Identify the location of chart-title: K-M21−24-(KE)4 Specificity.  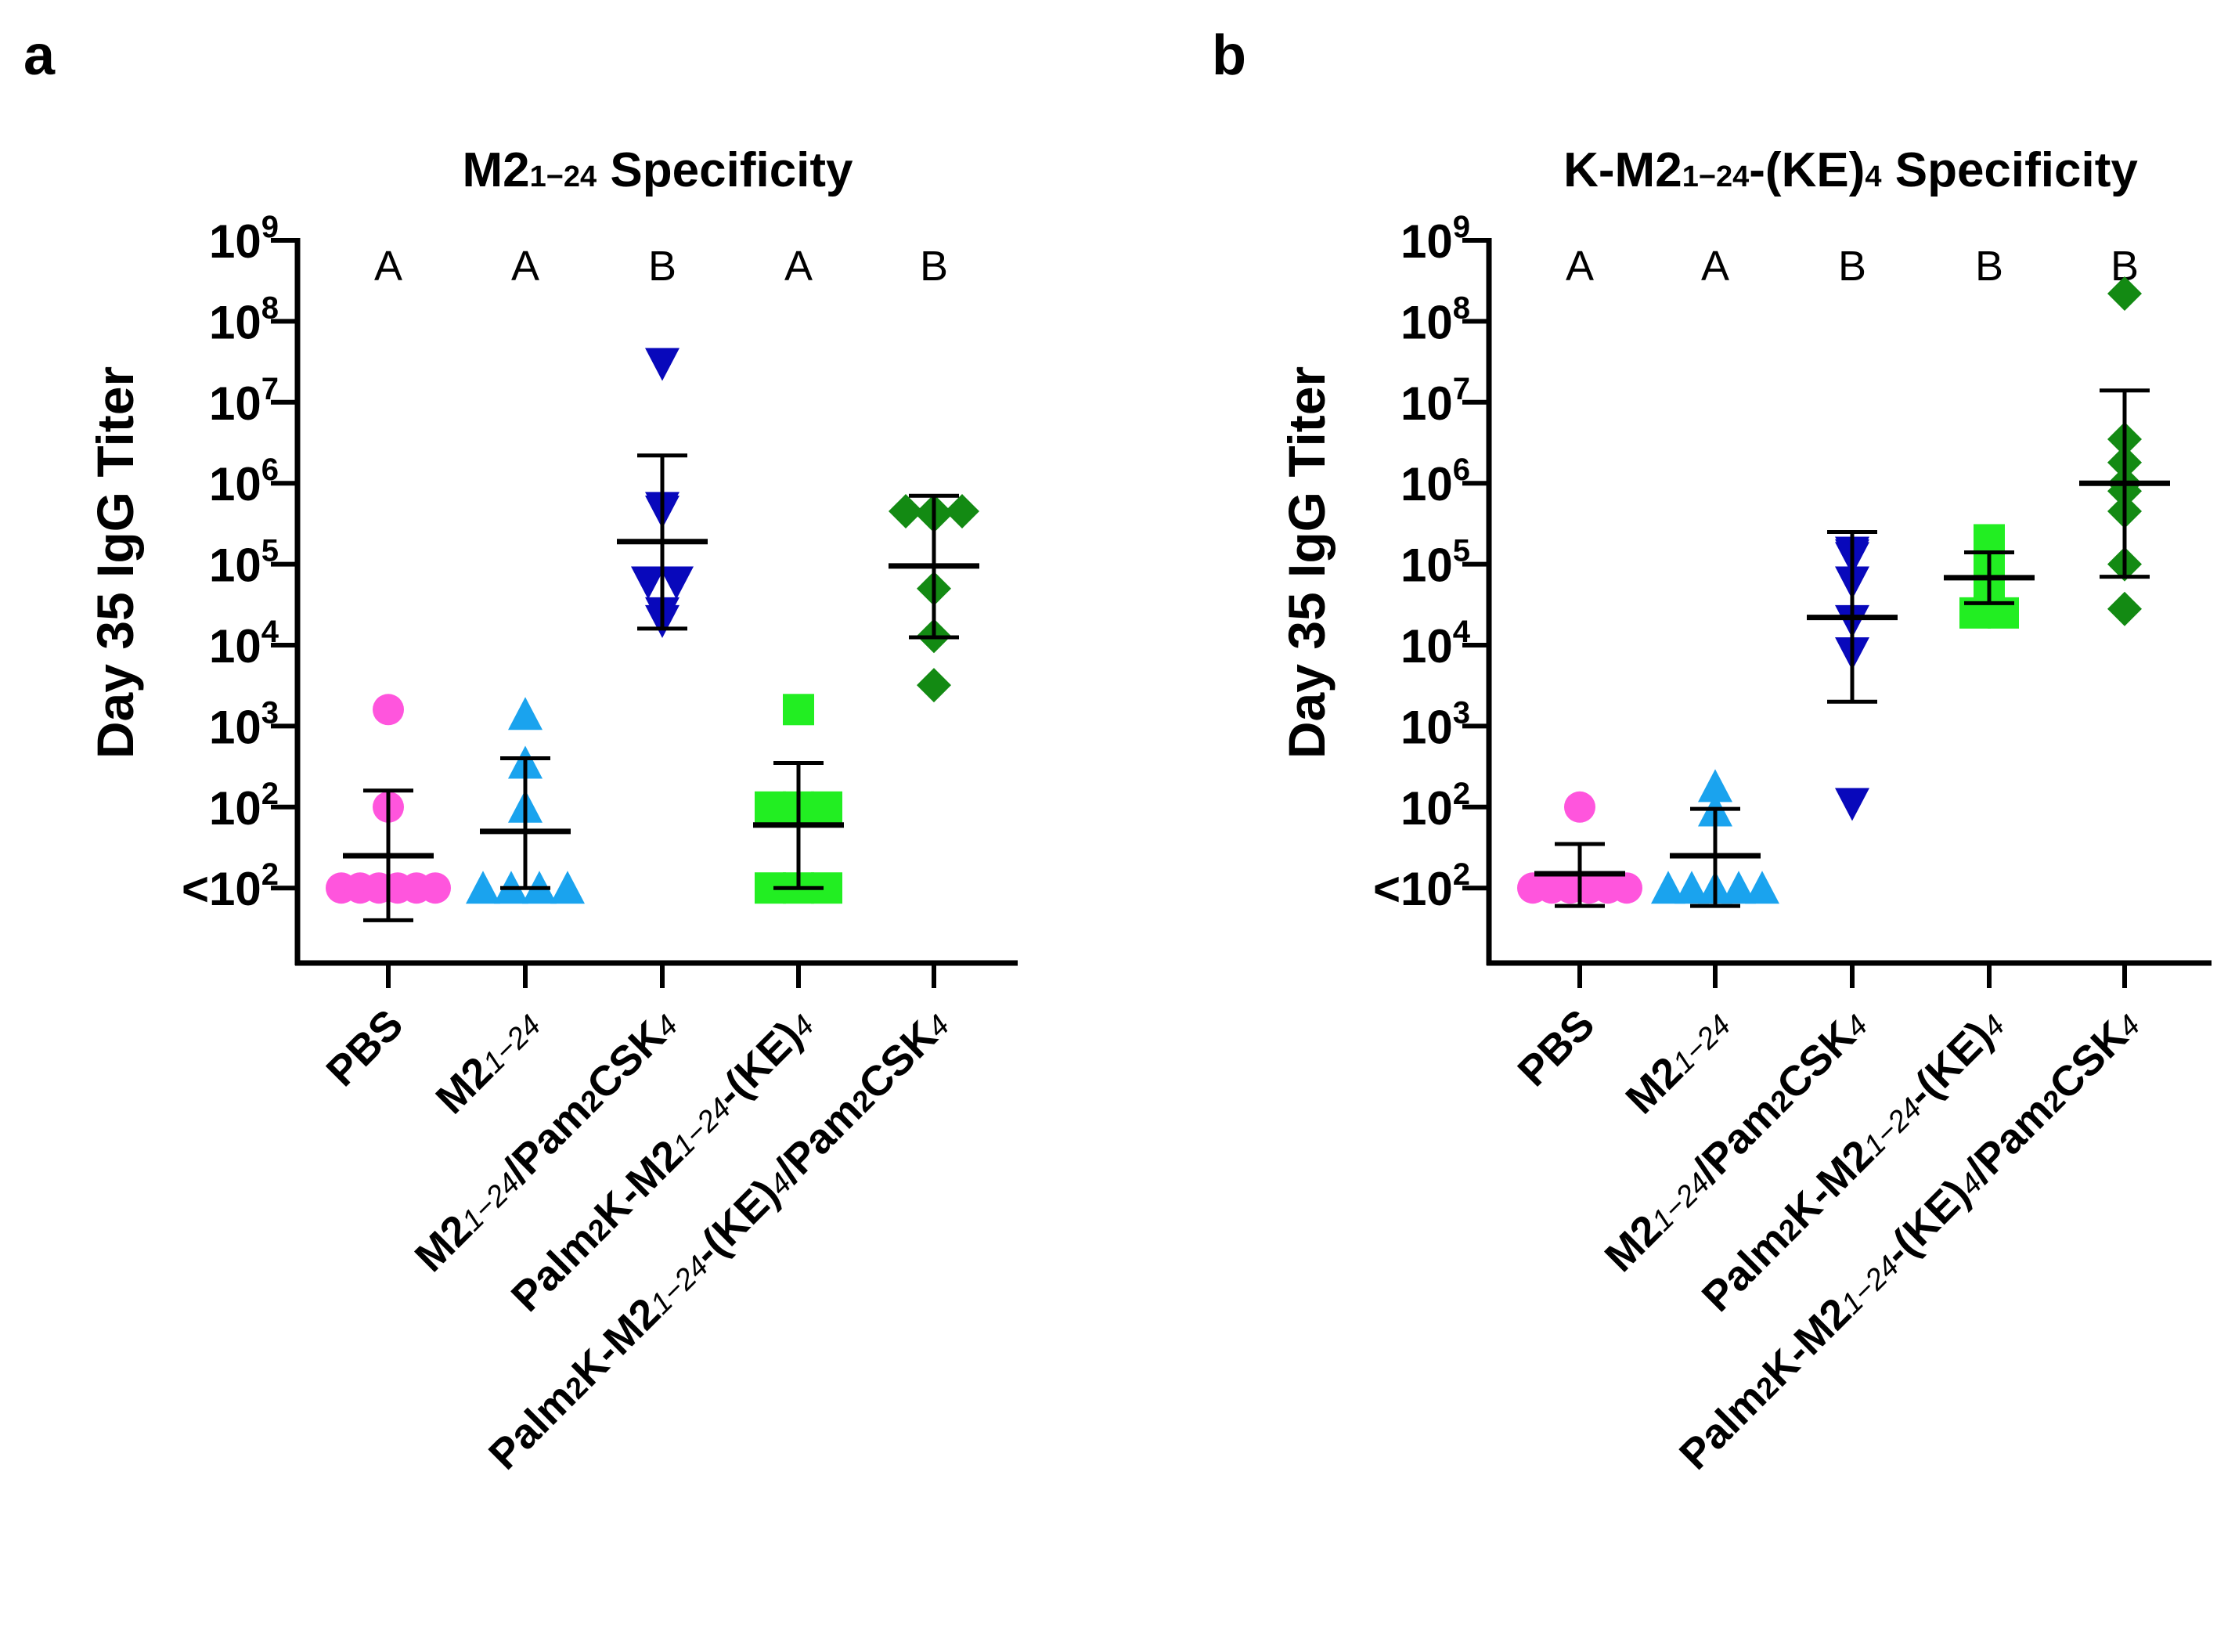
(1851, 170).